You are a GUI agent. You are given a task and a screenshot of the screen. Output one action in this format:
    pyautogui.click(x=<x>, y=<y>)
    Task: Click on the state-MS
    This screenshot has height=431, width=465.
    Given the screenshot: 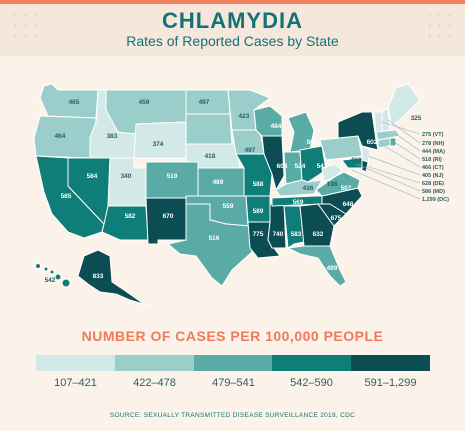 What is the action you would take?
    pyautogui.click(x=277, y=226)
    